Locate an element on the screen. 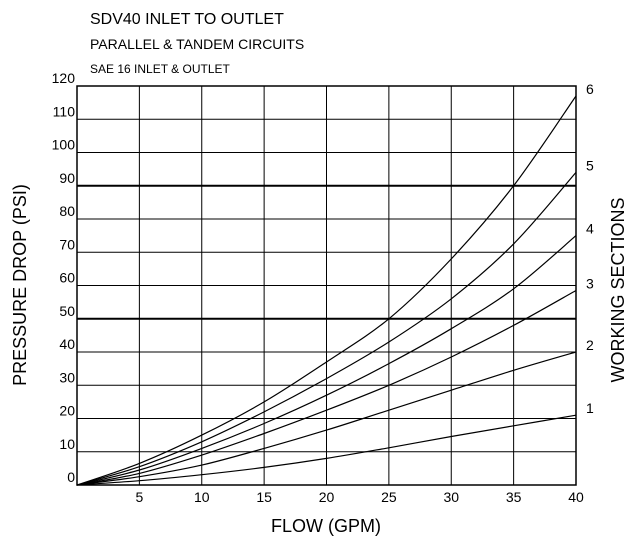  chart-title-line-2: PARALLEL & TANDEM CIRCUITS is located at coordinates (197, 44).